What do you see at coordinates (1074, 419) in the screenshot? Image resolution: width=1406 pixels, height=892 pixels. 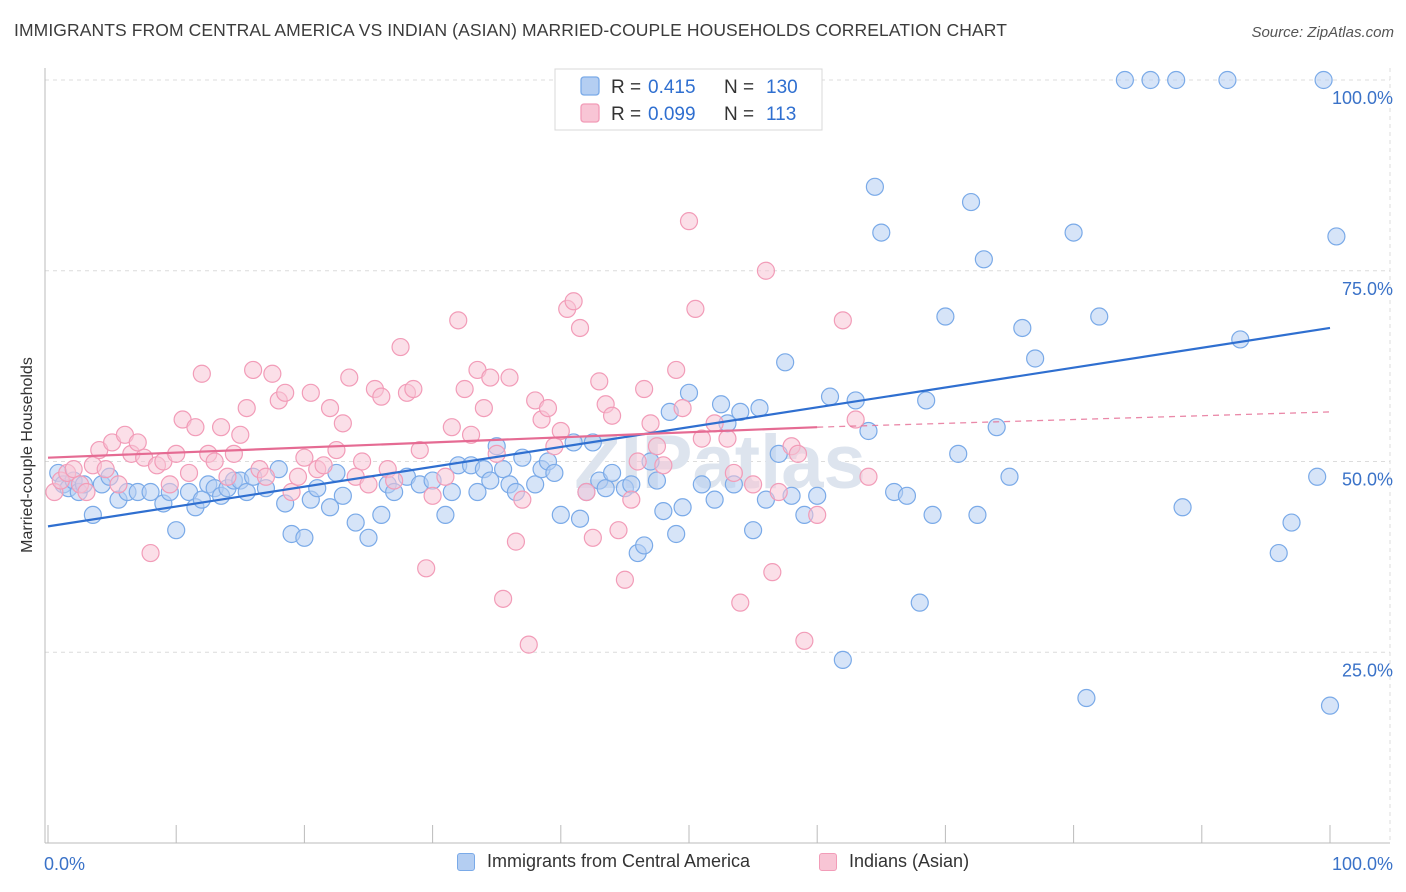 I see `trend-line-extension-indians-asian` at bounding box center [1074, 419].